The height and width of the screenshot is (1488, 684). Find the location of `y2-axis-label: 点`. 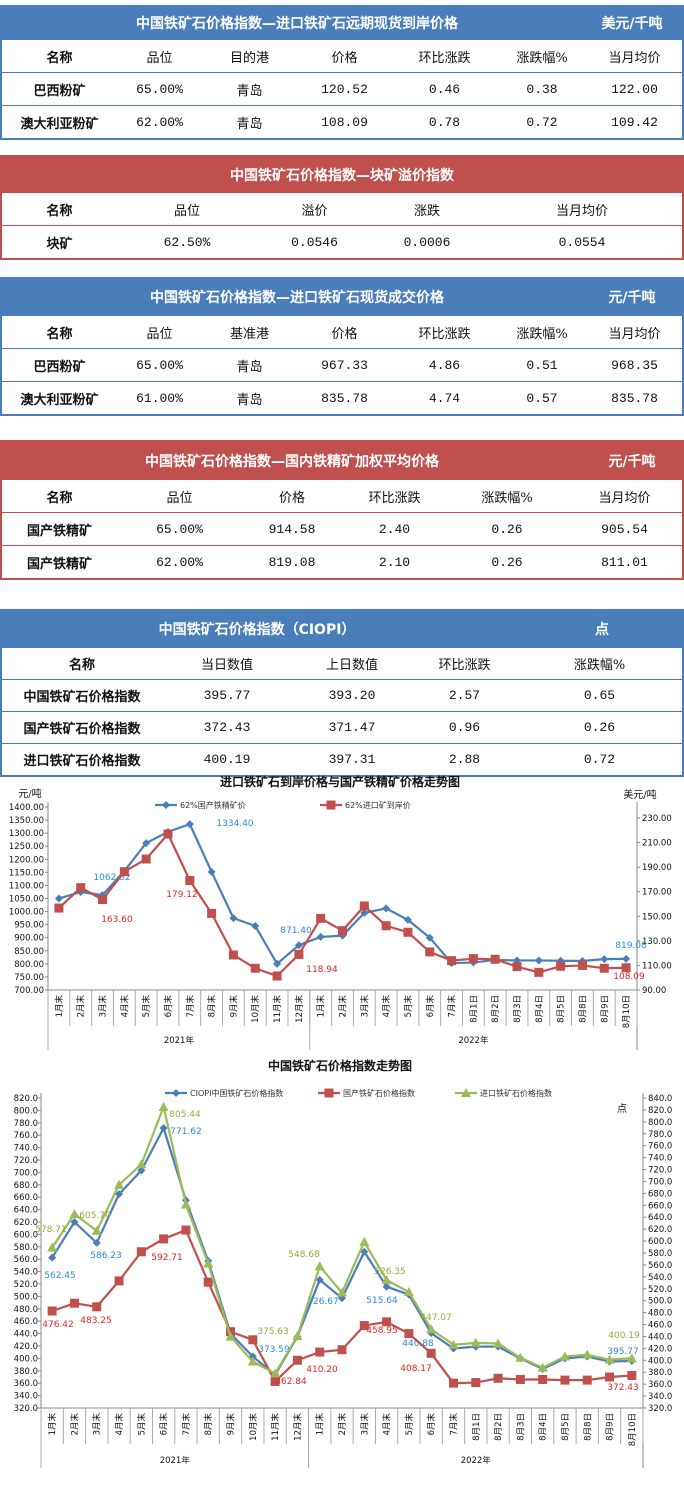

y2-axis-label: 点 is located at coordinates (622, 1109).